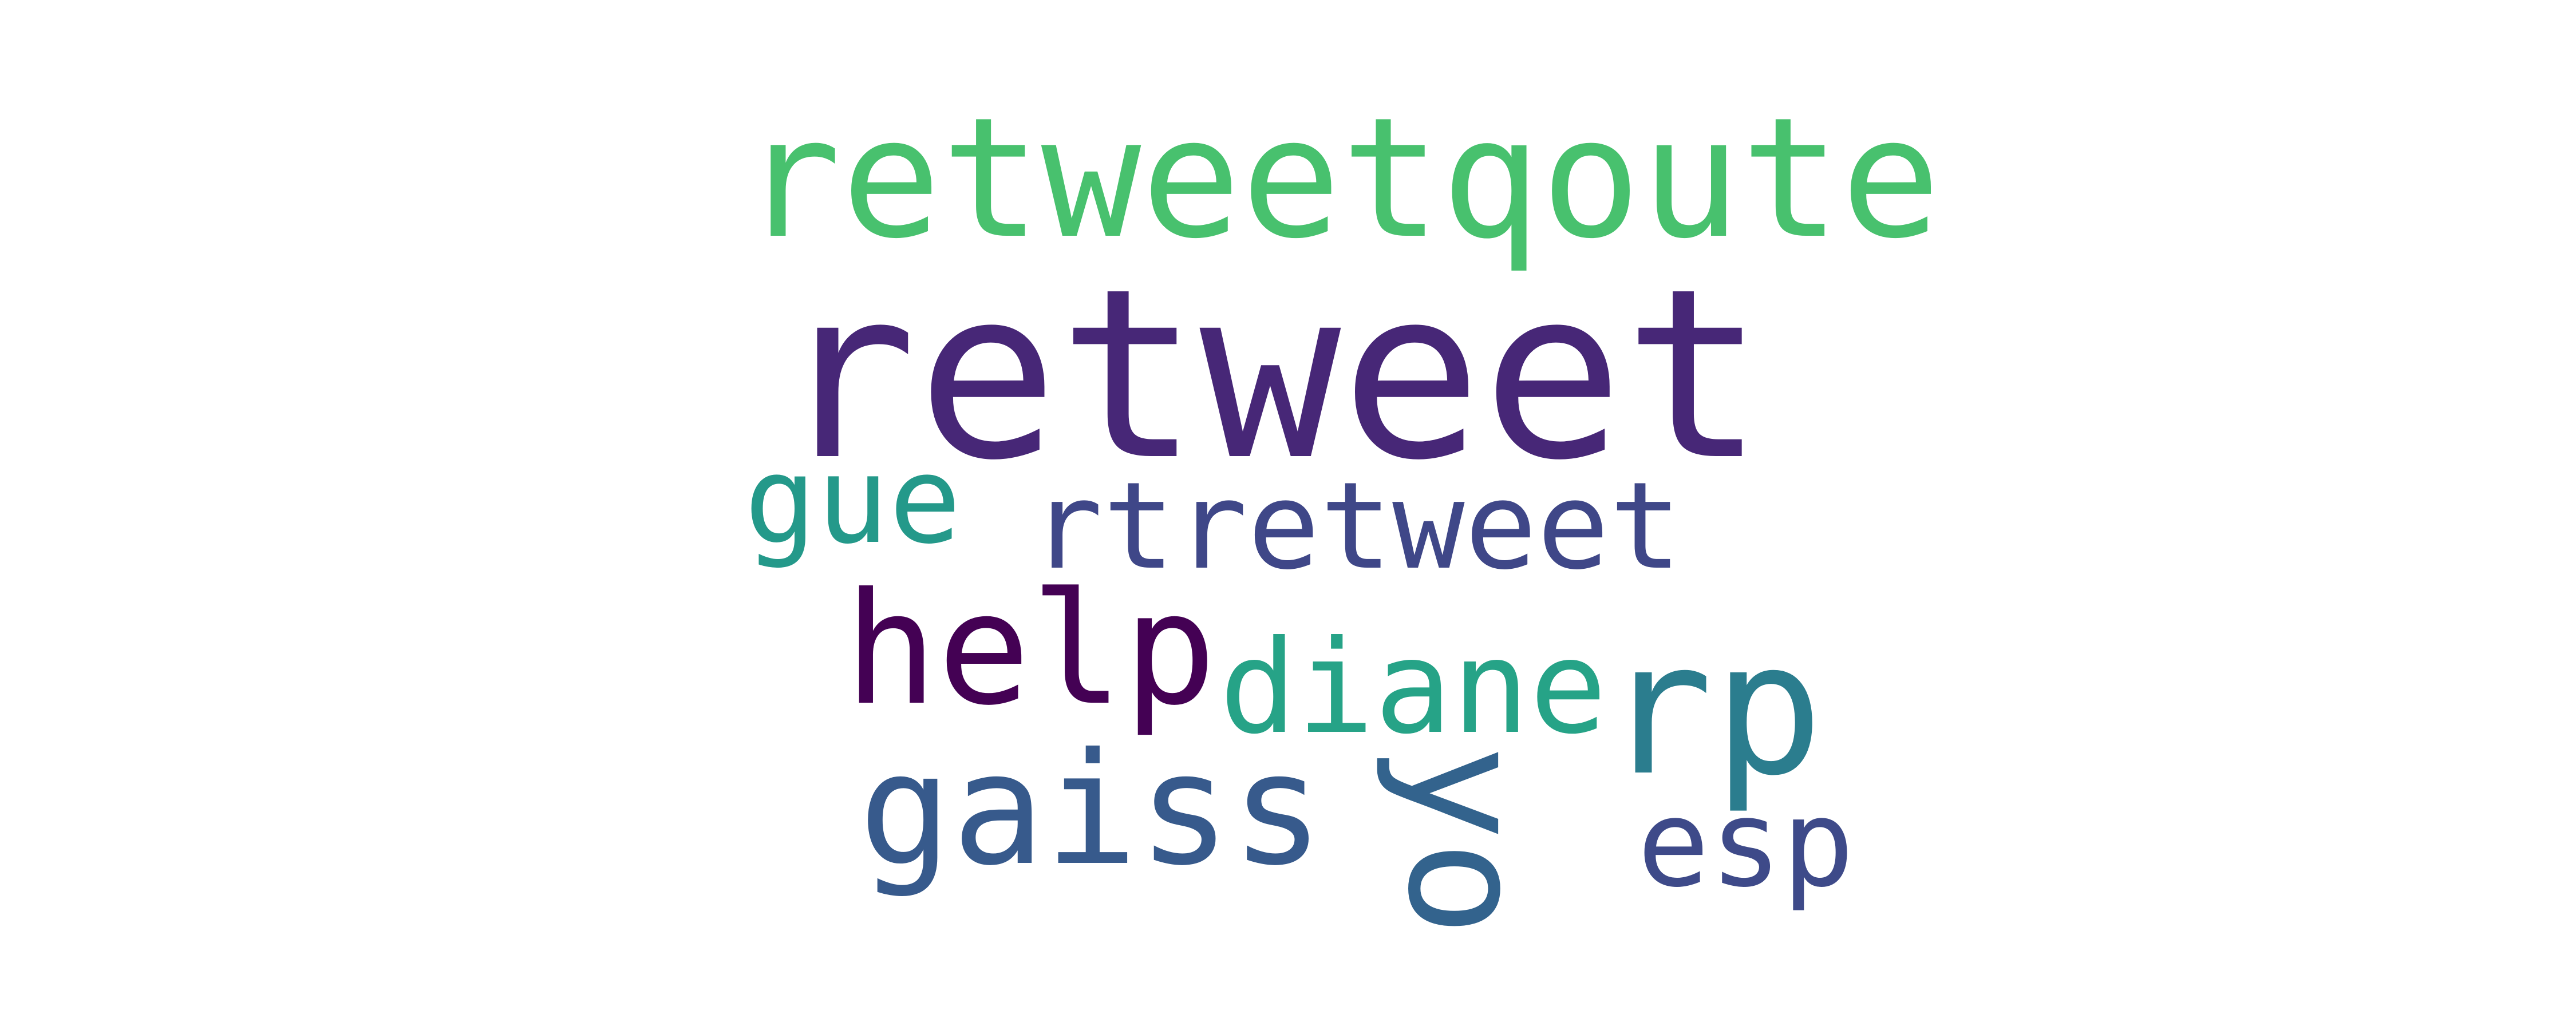  I want to click on word-retweet: retweet, so click(1270, 375).